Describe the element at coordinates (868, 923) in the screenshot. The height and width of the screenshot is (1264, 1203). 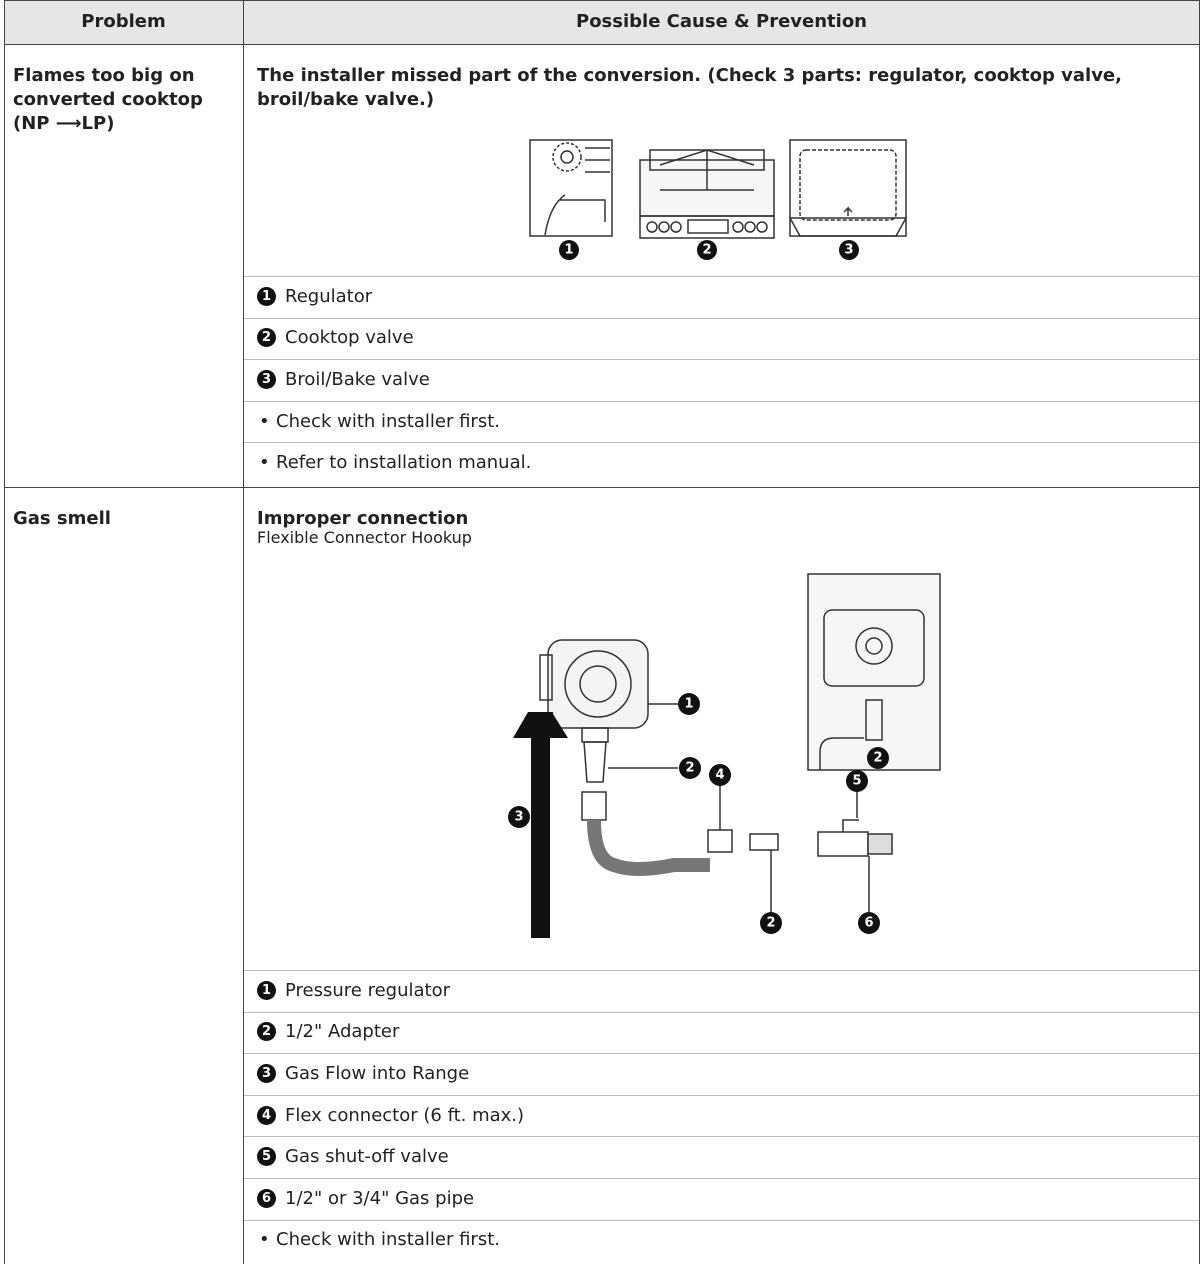
I see `callout: 6` at that location.